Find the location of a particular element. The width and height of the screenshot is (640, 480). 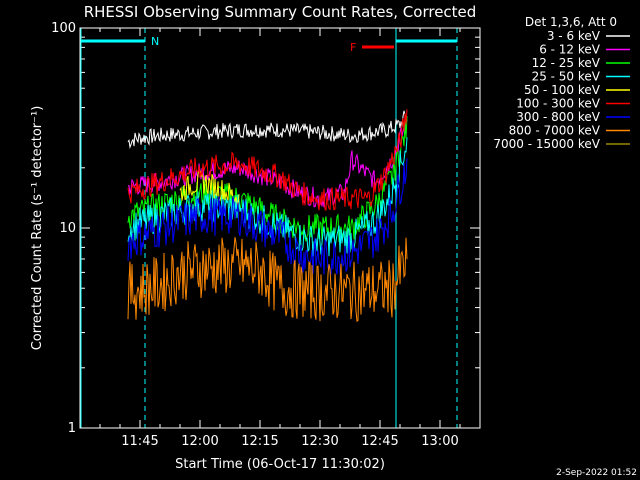

x-tick-label: 12:30 is located at coordinates (319, 441).